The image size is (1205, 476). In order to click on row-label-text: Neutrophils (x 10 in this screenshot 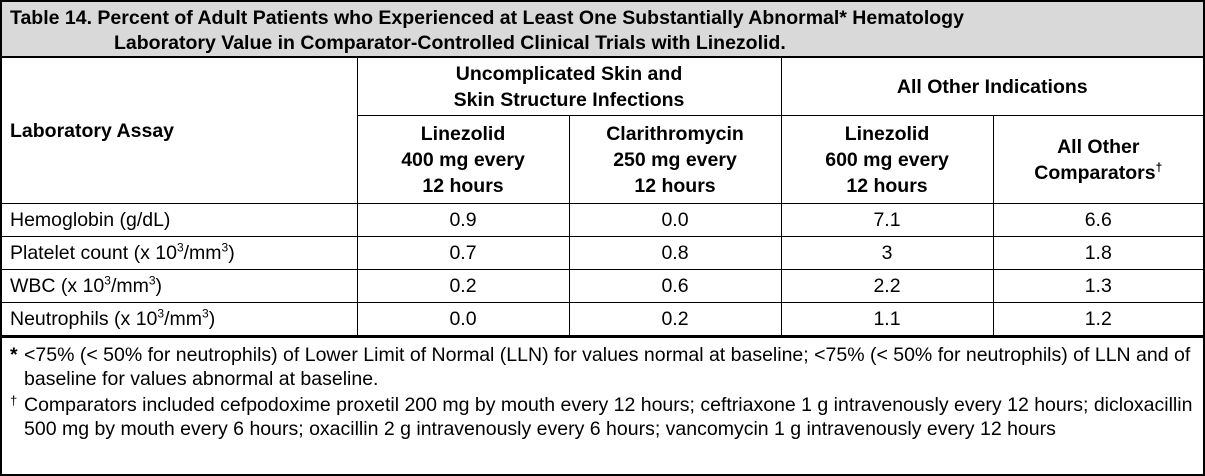, I will do `click(84, 319)`.